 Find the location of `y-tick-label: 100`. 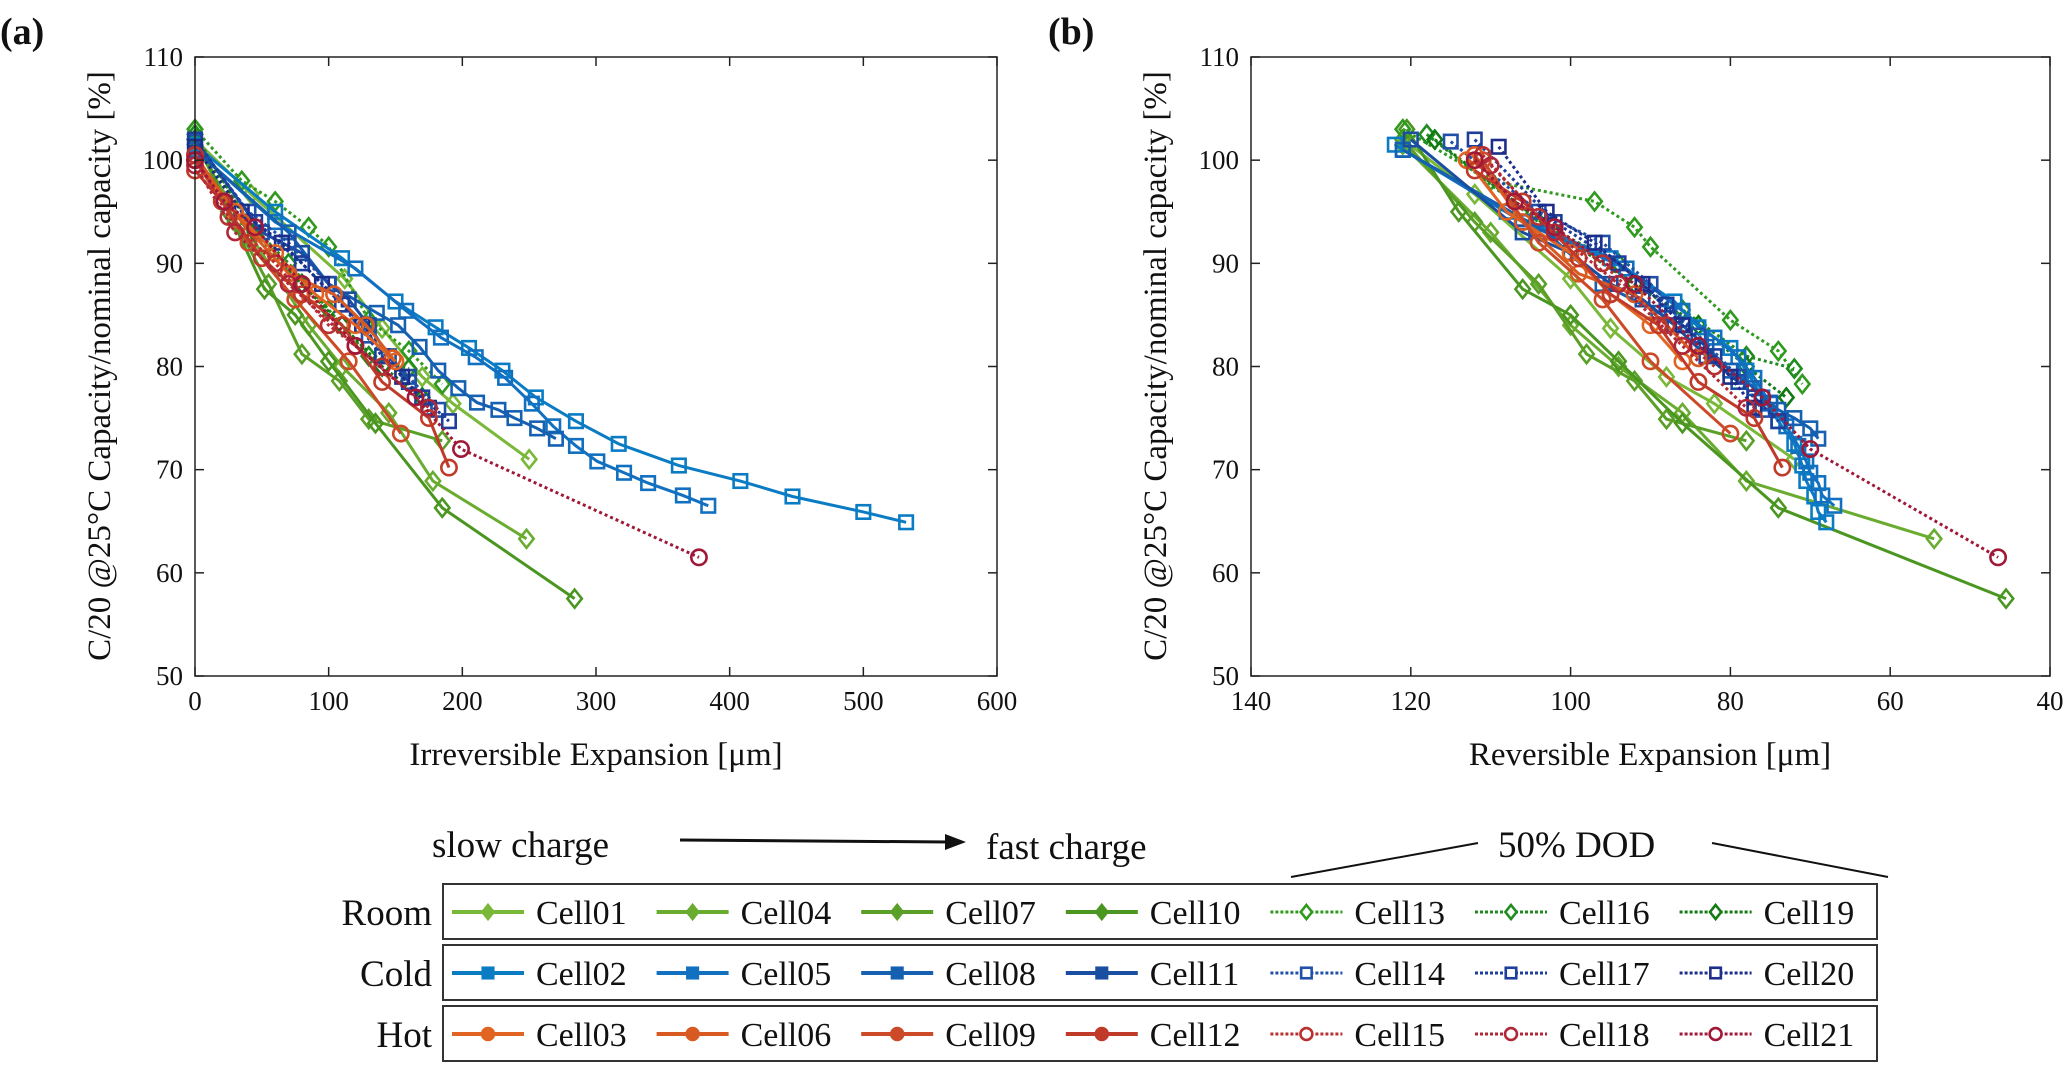

y-tick-label: 100 is located at coordinates (163, 160).